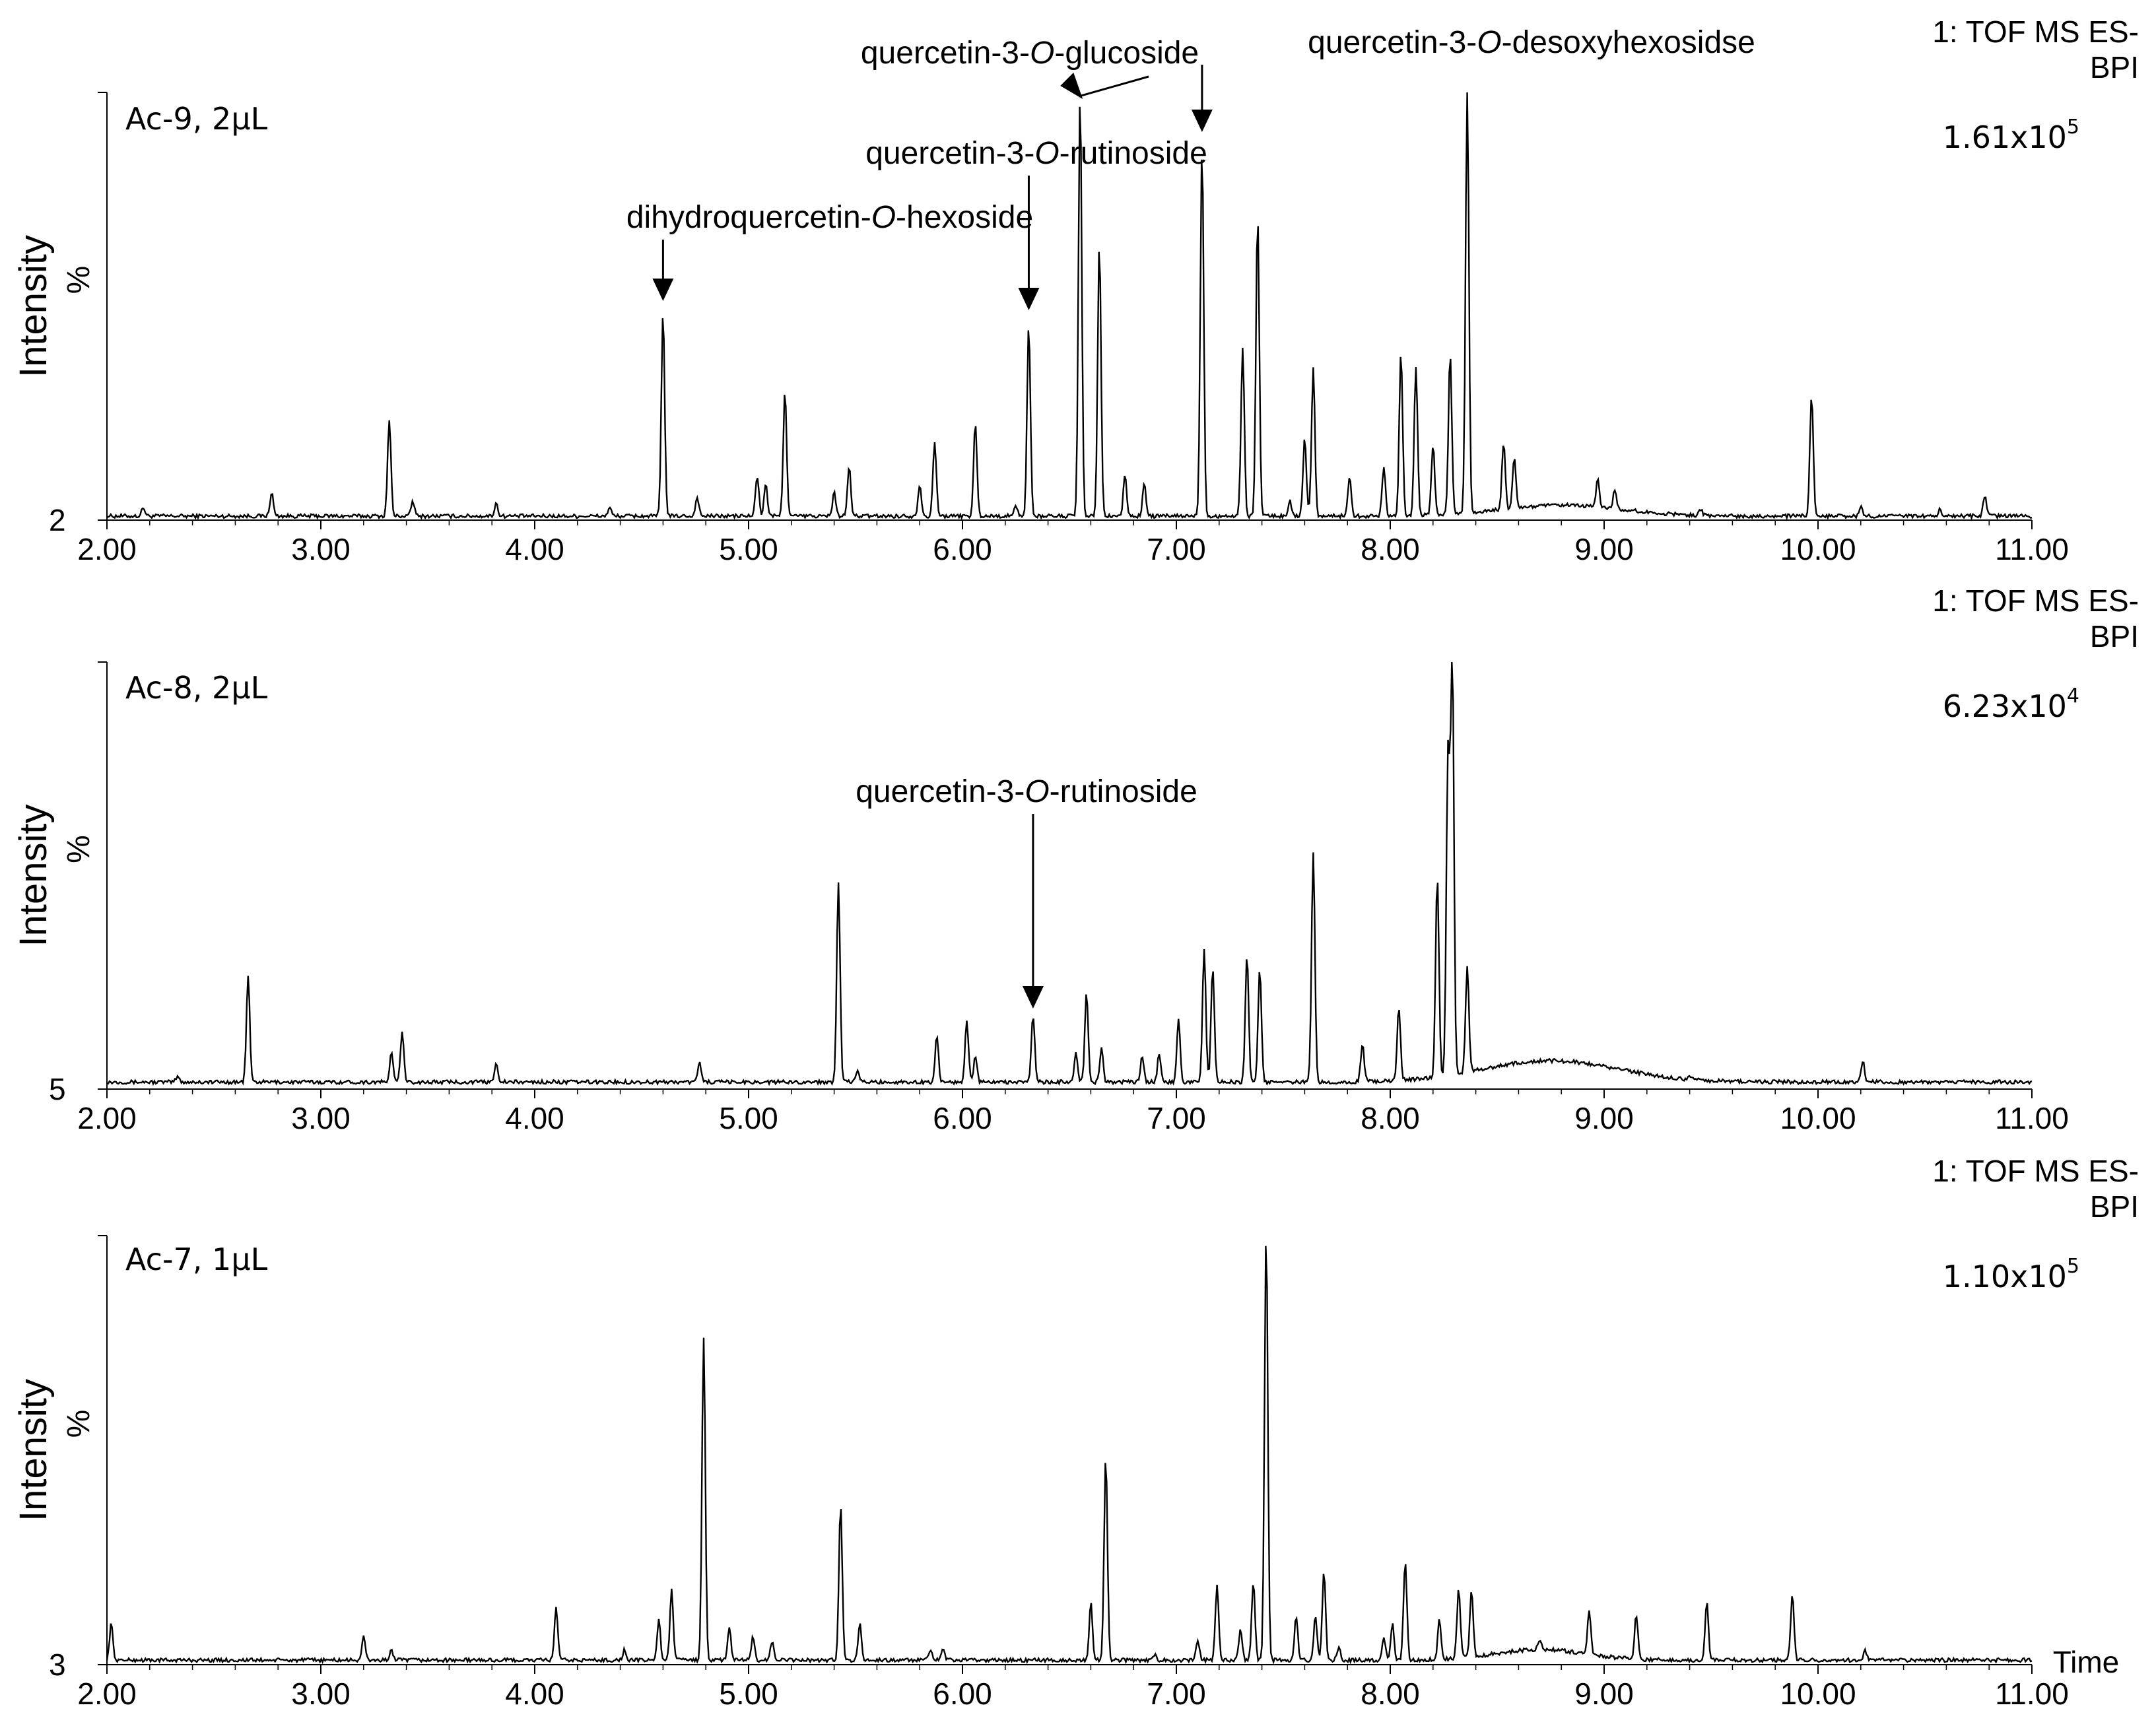 Image resolution: width=2156 pixels, height=1730 pixels. I want to click on y-min-label: 5, so click(57, 1089).